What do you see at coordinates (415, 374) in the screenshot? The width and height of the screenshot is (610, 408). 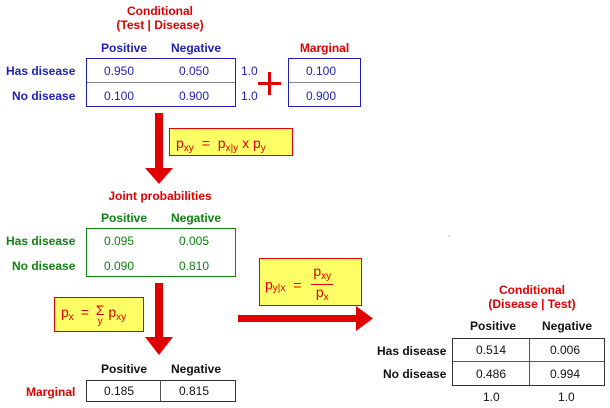 I see `cond-disease-row-no-disease: No disease` at bounding box center [415, 374].